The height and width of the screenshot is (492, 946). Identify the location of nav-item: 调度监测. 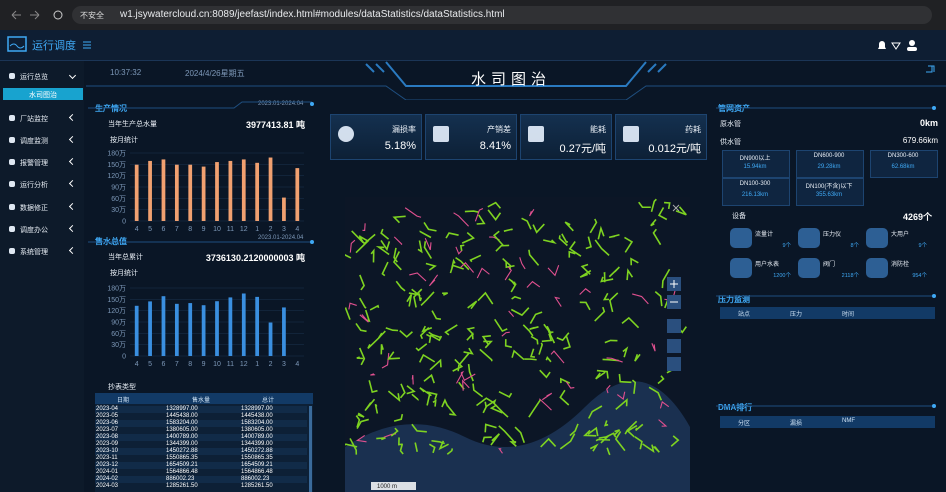
(34, 141).